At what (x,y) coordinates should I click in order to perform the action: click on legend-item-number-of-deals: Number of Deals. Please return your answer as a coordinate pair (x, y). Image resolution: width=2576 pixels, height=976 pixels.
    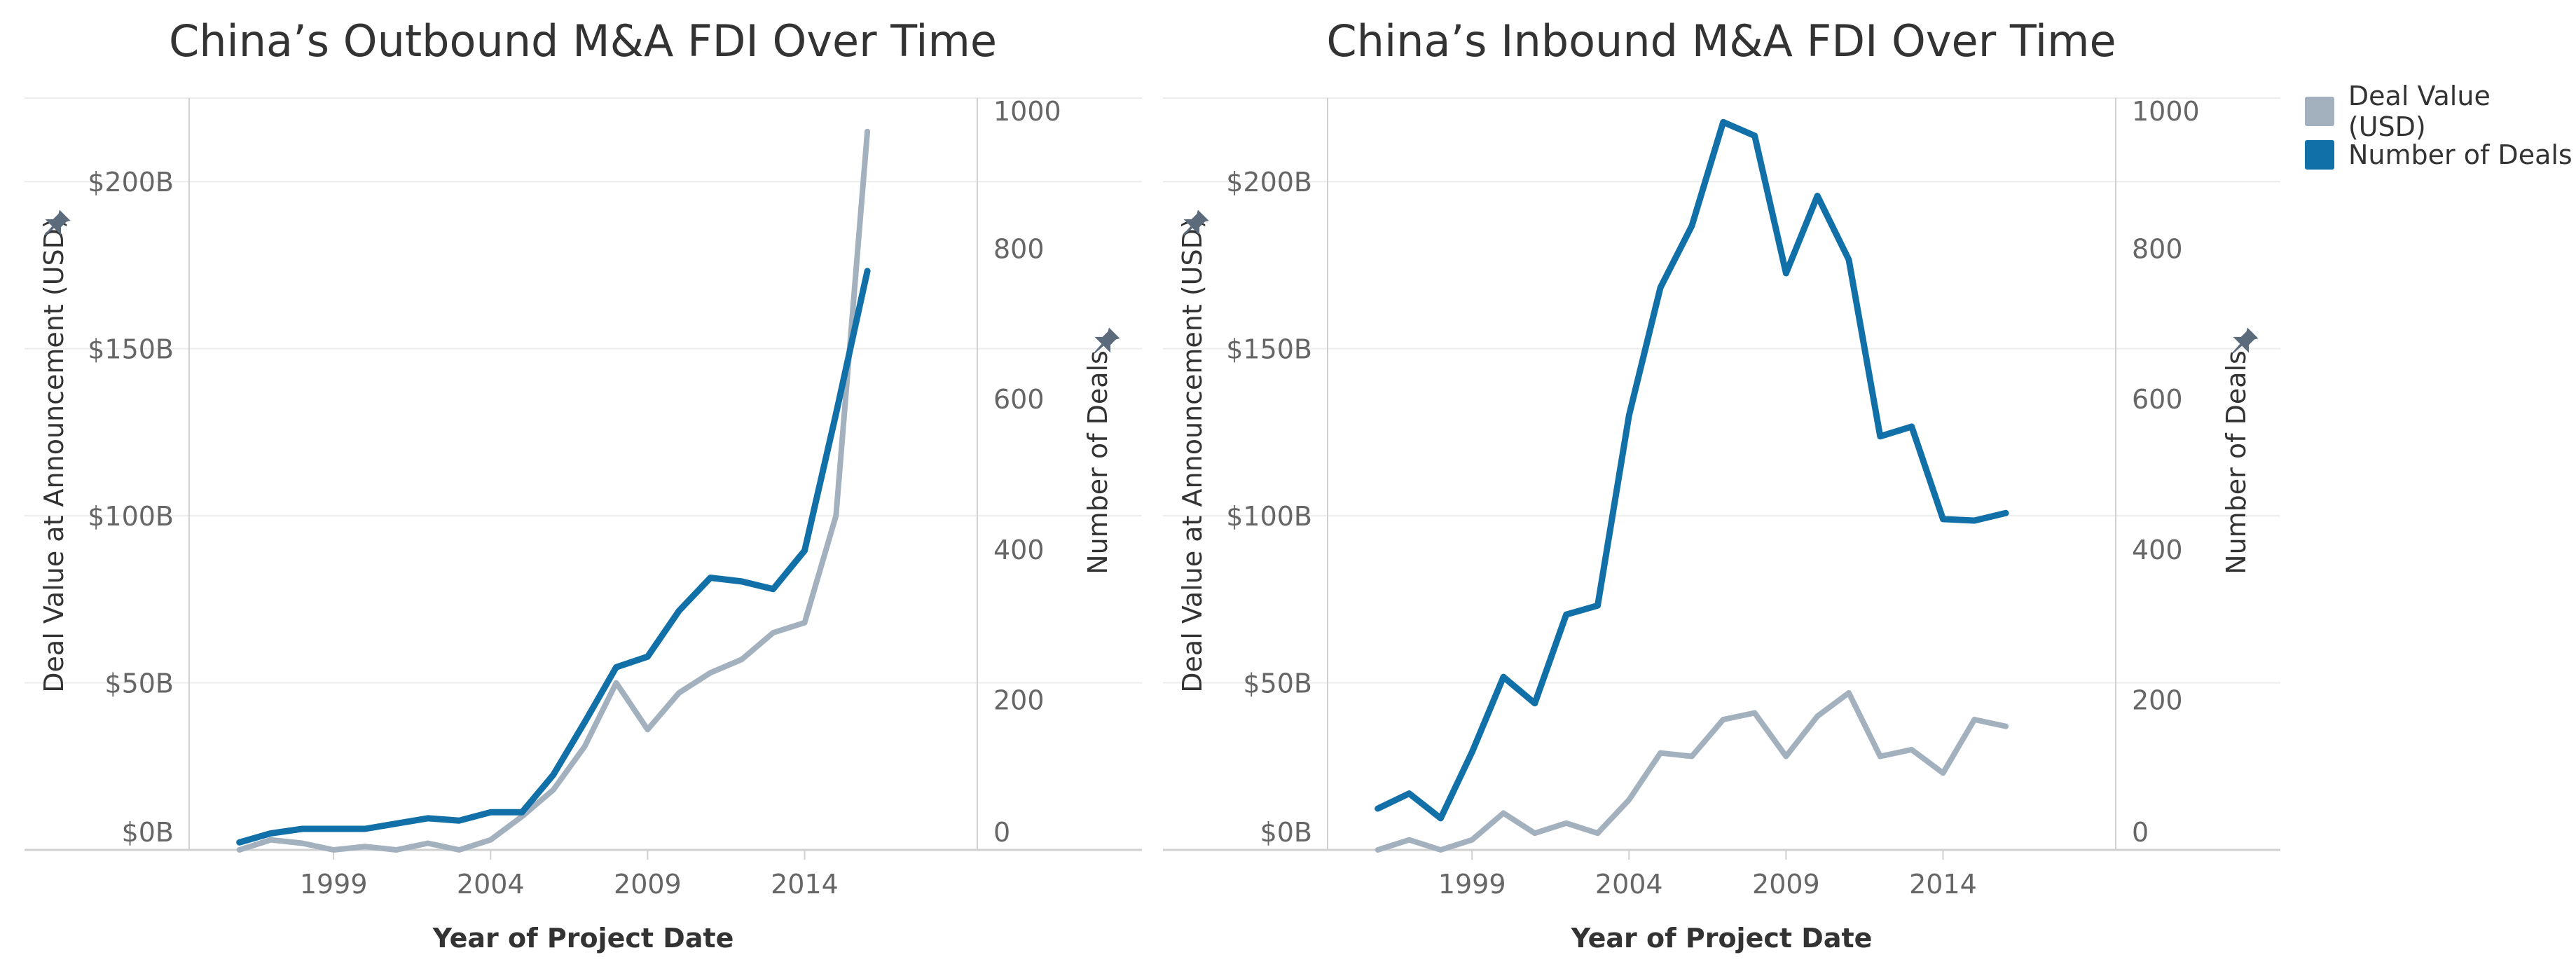
    Looking at the image, I should click on (2440, 155).